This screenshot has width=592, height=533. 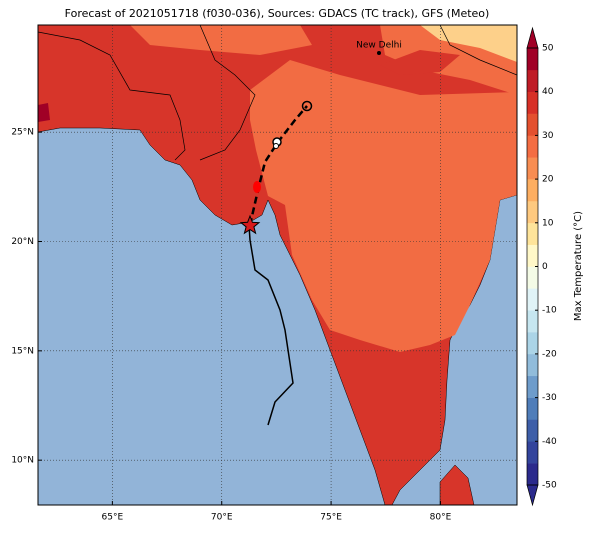 I want to click on y-tick-label: 20°N, so click(x=22, y=242).